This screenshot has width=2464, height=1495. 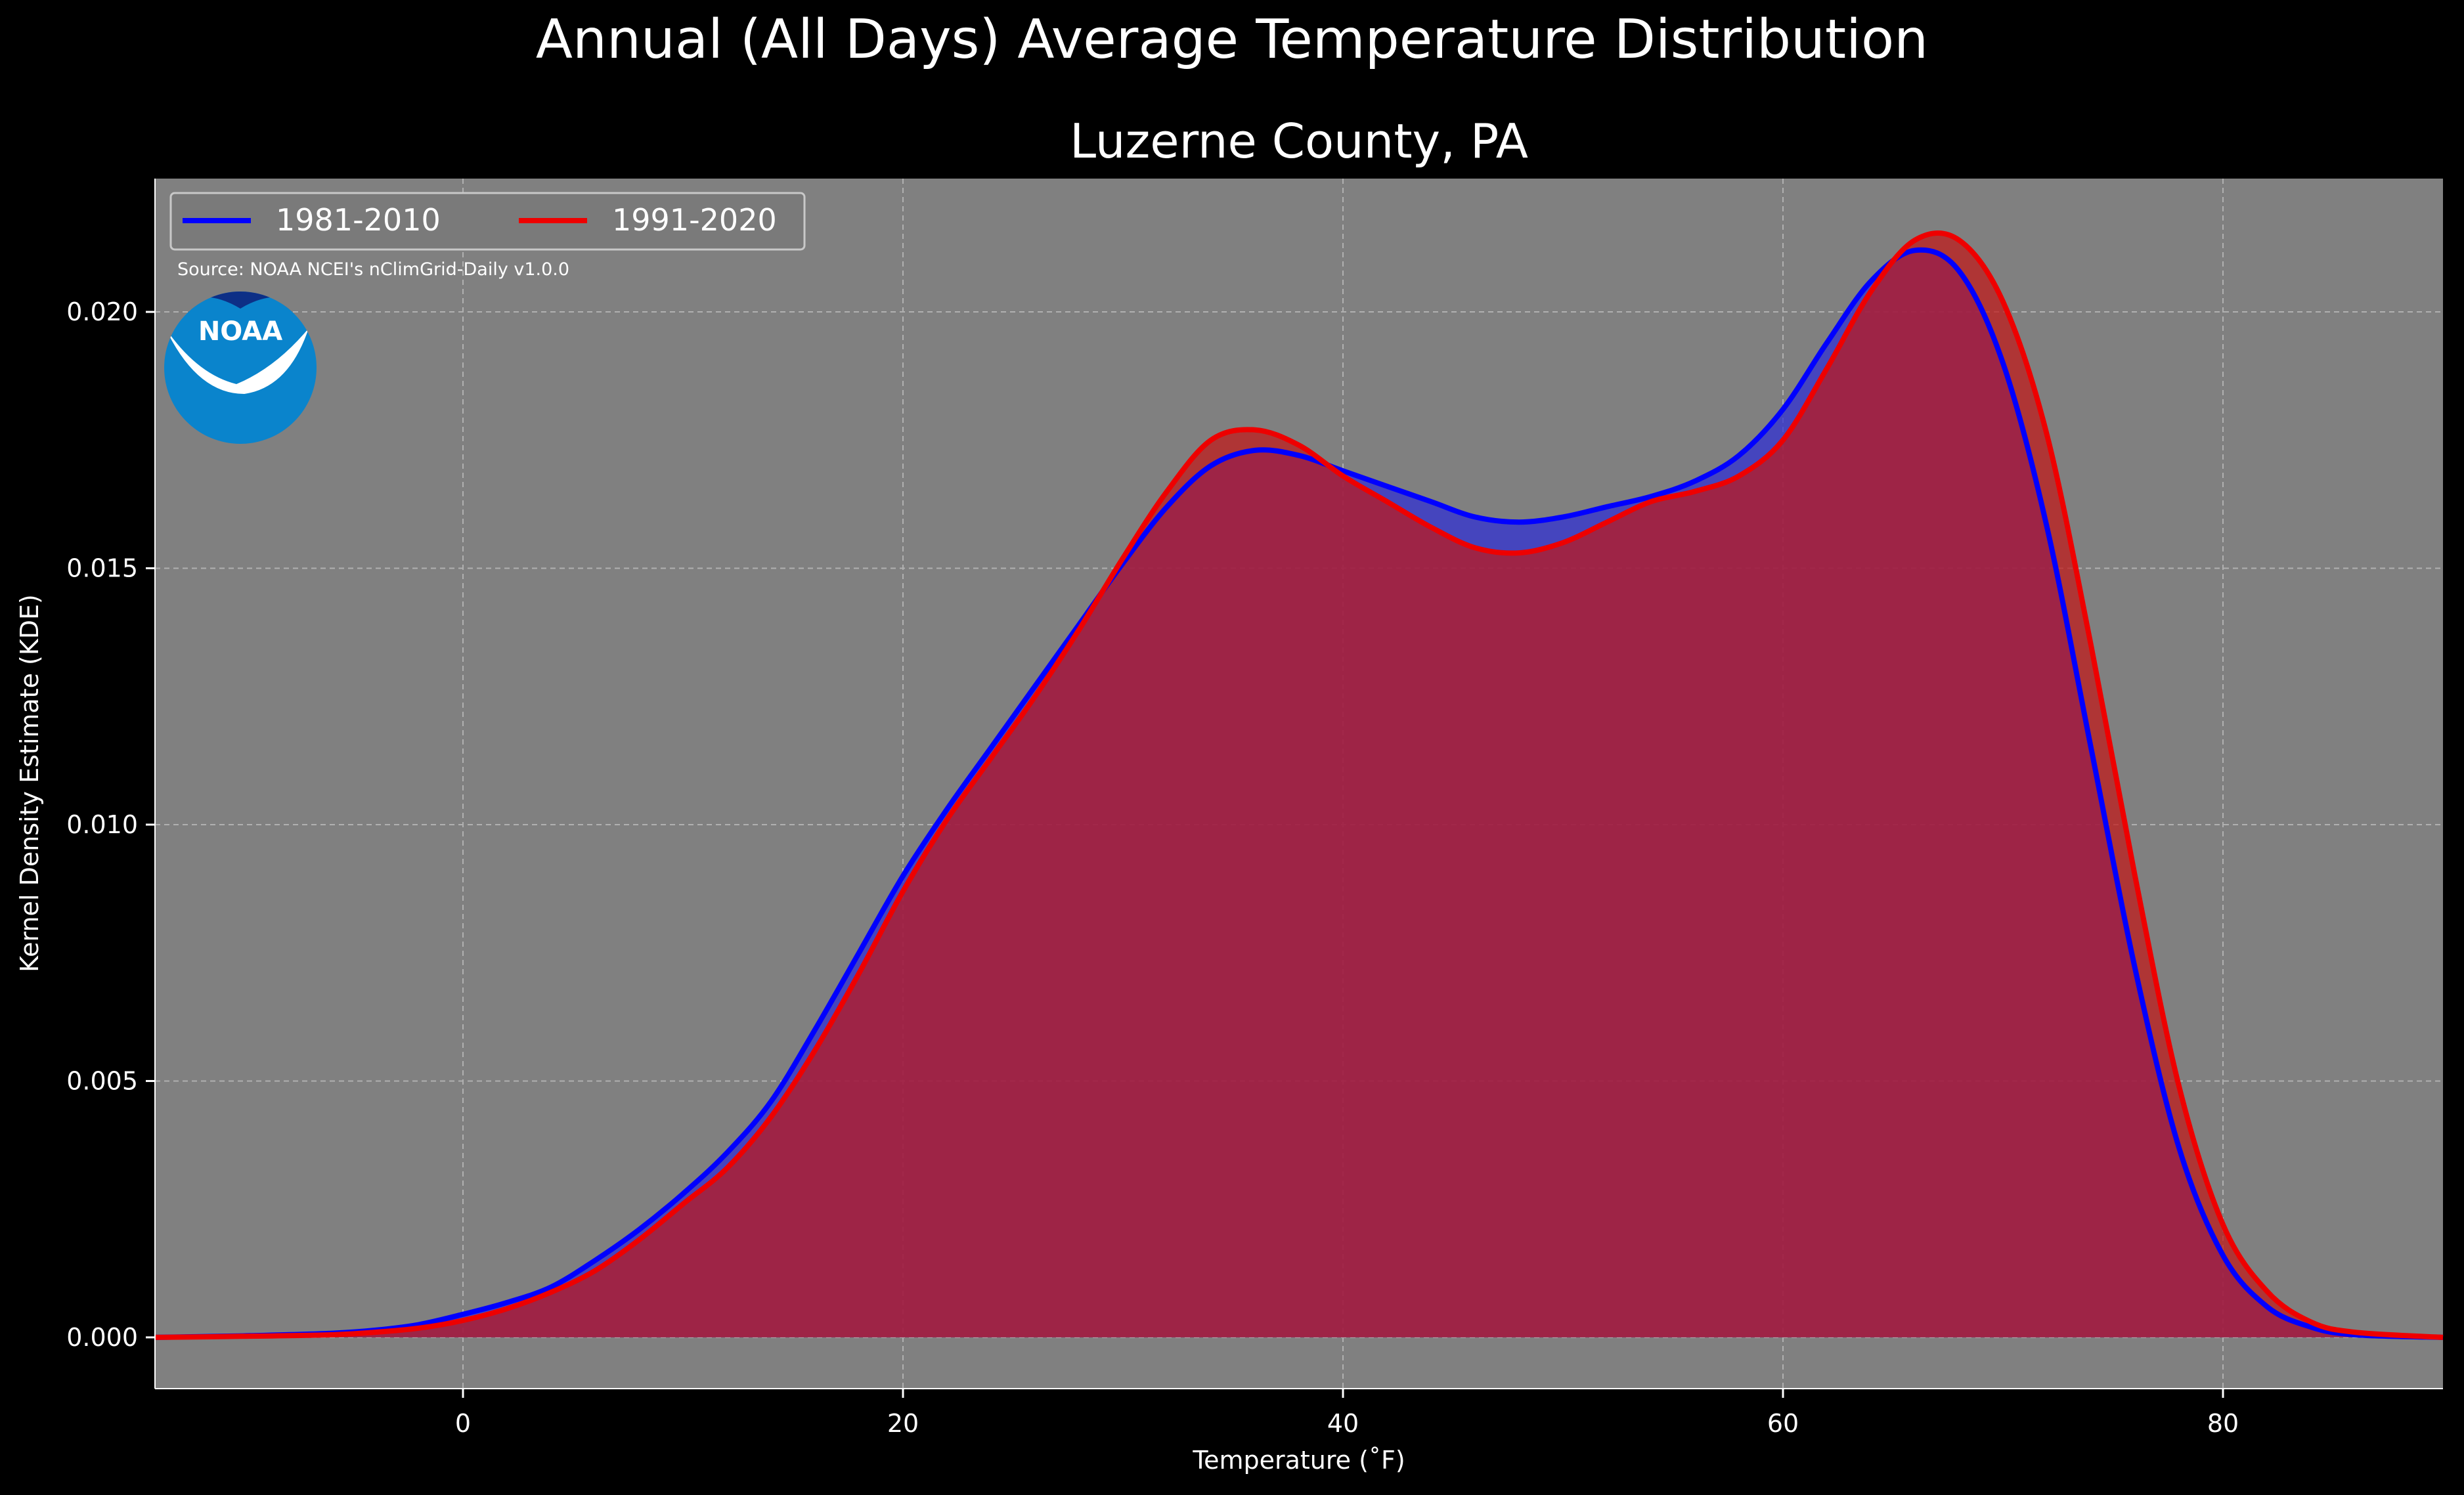 What do you see at coordinates (2223, 1423) in the screenshot?
I see `x-tick-label: 80` at bounding box center [2223, 1423].